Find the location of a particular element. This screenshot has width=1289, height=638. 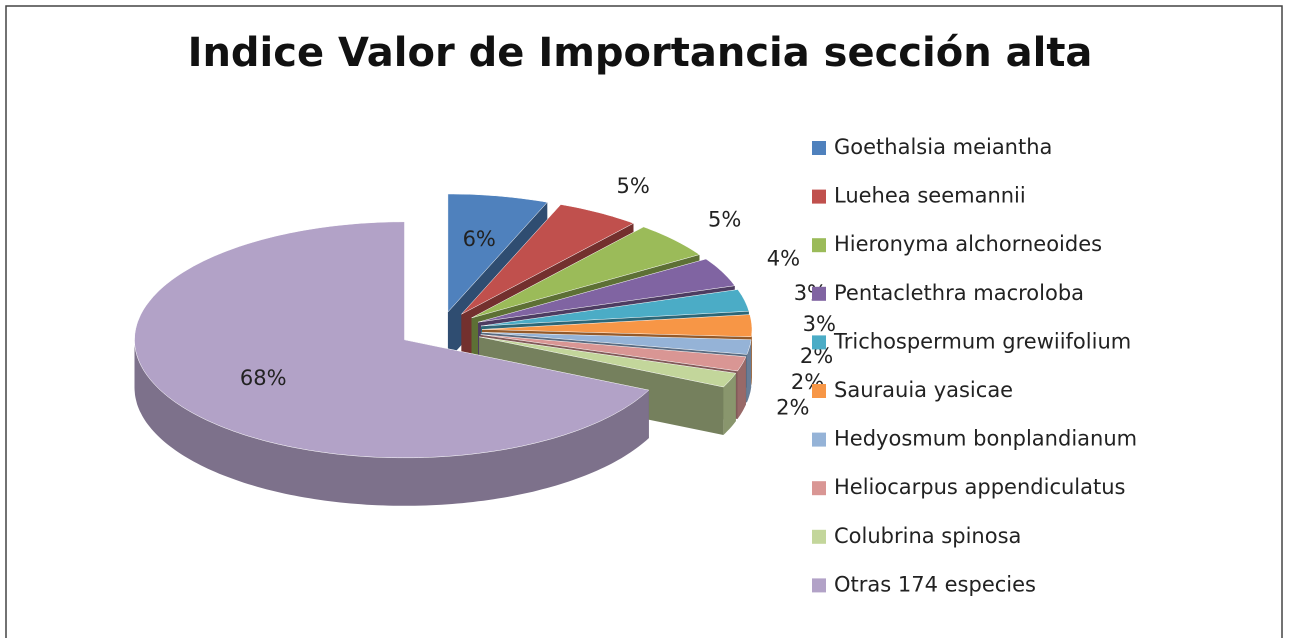

legend-label: Otras 174 especies is located at coordinates (935, 584).